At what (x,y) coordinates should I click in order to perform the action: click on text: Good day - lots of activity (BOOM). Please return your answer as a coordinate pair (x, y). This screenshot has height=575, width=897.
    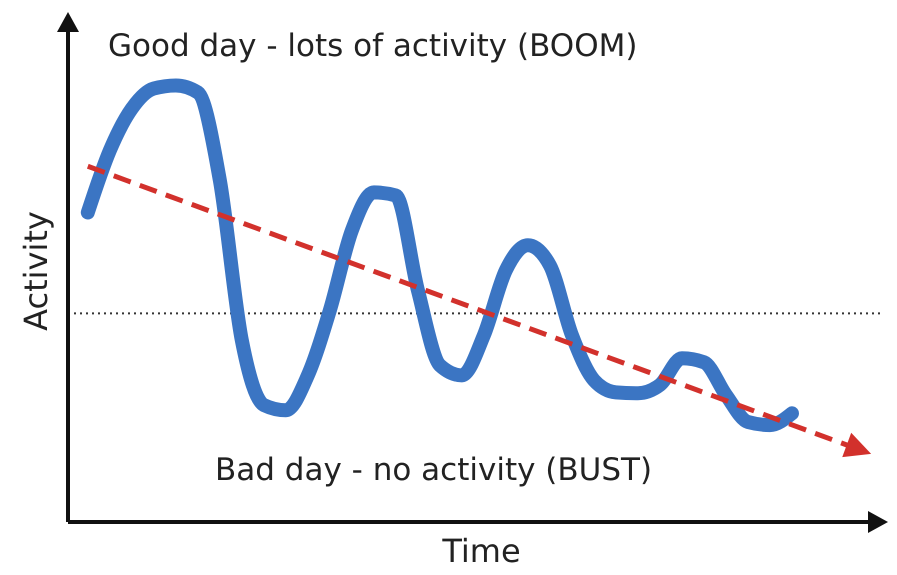
    Looking at the image, I should click on (373, 46).